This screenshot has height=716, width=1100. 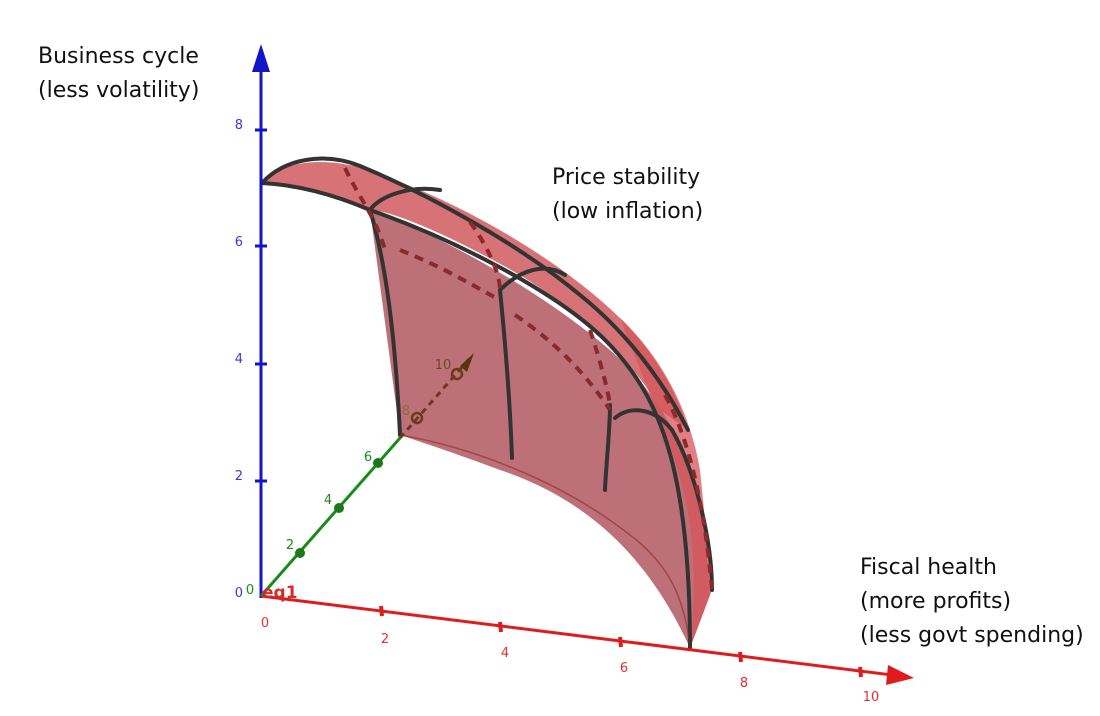 What do you see at coordinates (627, 195) in the screenshot?
I see `depth-axis-title: Price stability (low inflation)` at bounding box center [627, 195].